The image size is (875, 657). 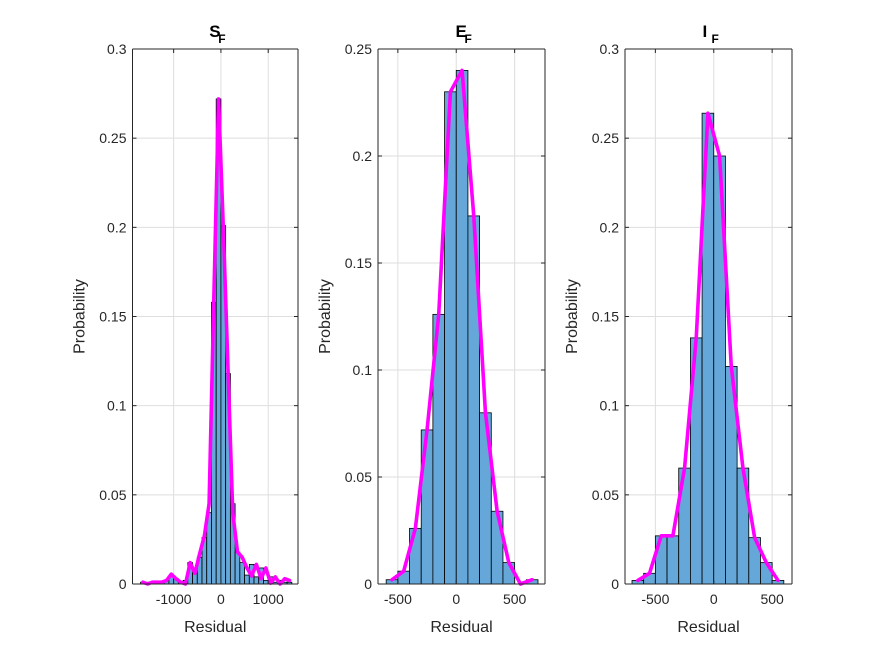 What do you see at coordinates (214, 31) in the screenshot?
I see `subplot-title: S` at bounding box center [214, 31].